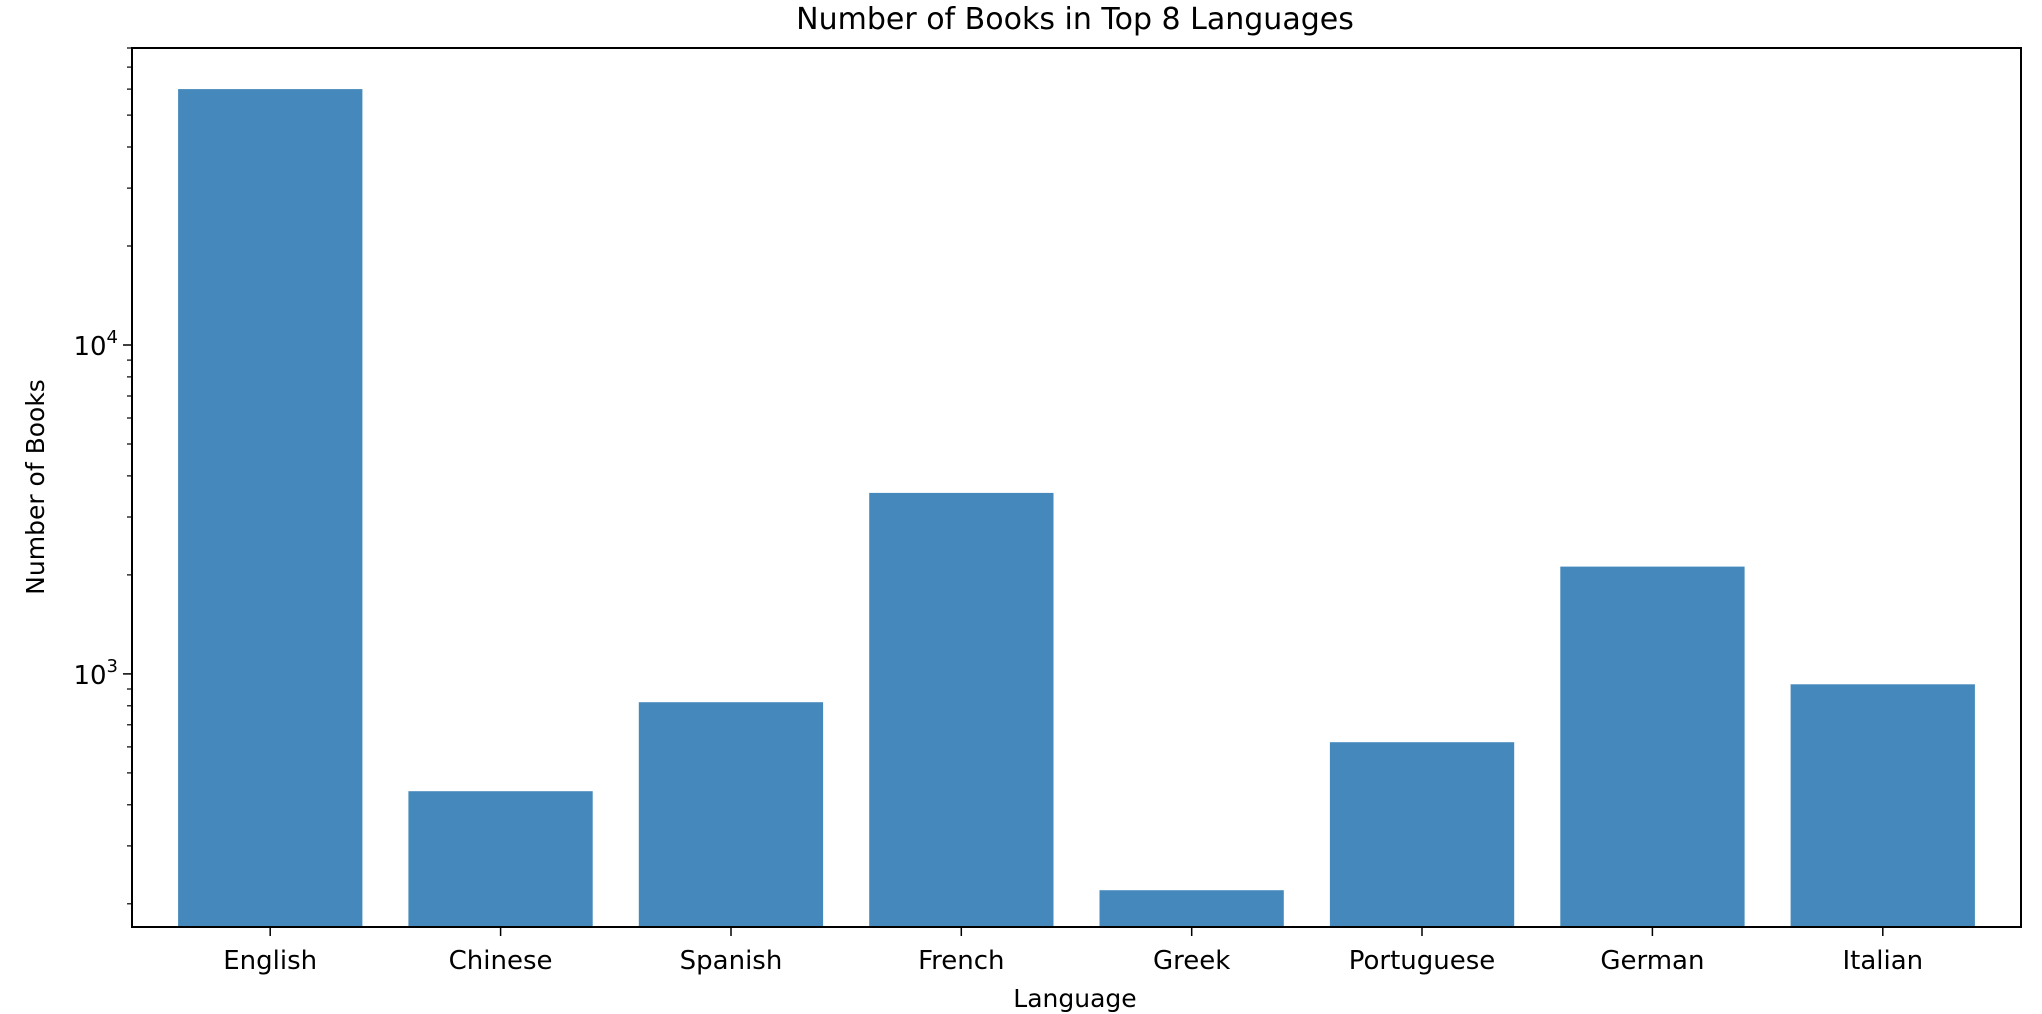  I want to click on y-axis-ticks: 10³ 10⁴, so click(102, 476).